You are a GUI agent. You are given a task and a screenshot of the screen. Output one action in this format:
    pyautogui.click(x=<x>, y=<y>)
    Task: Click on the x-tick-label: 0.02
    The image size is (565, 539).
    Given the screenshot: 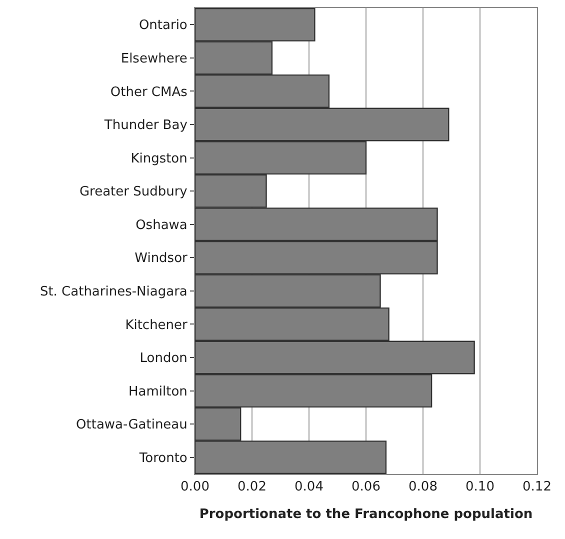 What is the action you would take?
    pyautogui.click(x=252, y=487)
    